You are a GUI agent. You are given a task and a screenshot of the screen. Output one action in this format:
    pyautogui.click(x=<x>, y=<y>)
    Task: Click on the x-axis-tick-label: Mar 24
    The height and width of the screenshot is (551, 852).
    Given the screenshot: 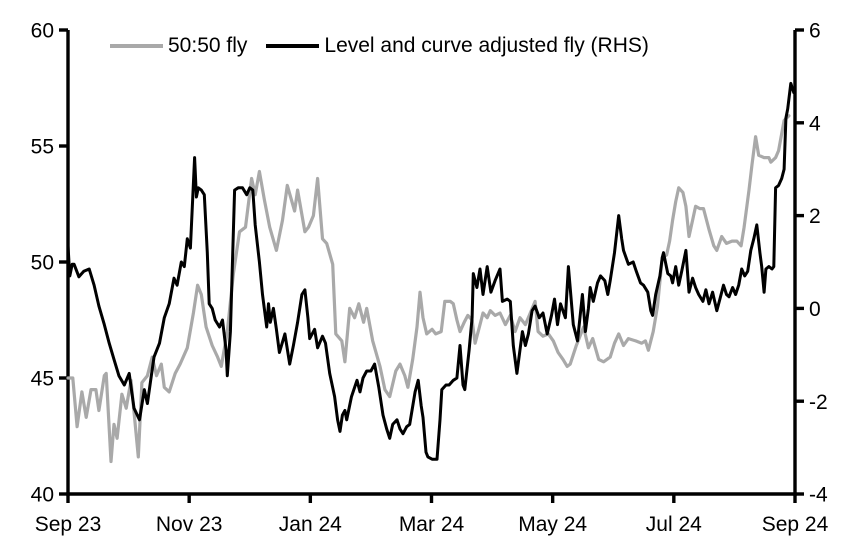 What is the action you would take?
    pyautogui.click(x=432, y=524)
    